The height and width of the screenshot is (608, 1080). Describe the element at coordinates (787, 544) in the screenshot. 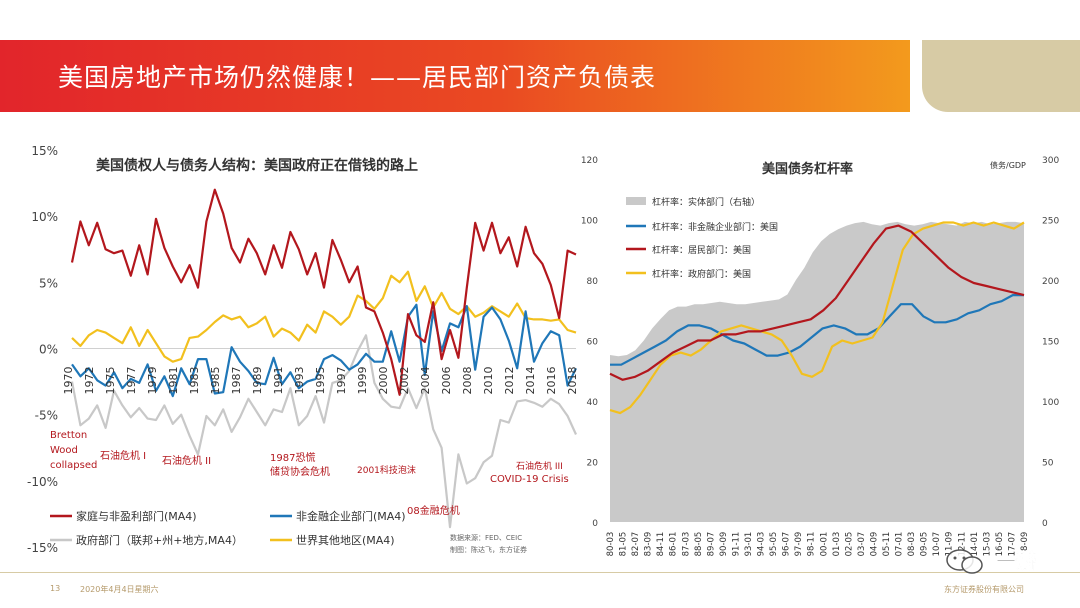

I see `x-tick-label: 96-07` at that location.